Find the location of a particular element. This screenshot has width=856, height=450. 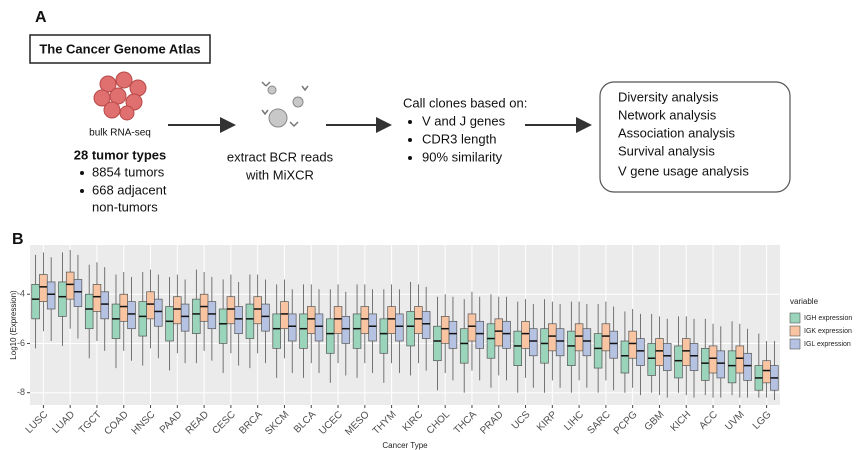

x-tick-label: CHOL is located at coordinates (439, 423).